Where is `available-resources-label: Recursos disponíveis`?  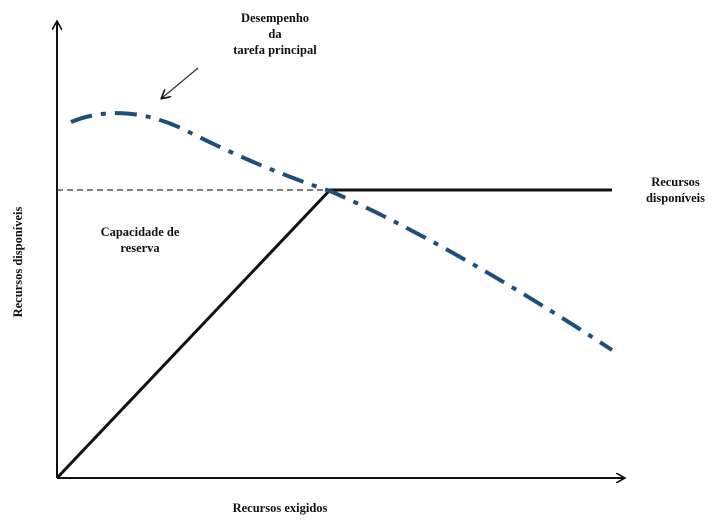
available-resources-label: Recursos disponíveis is located at coordinates (675, 190).